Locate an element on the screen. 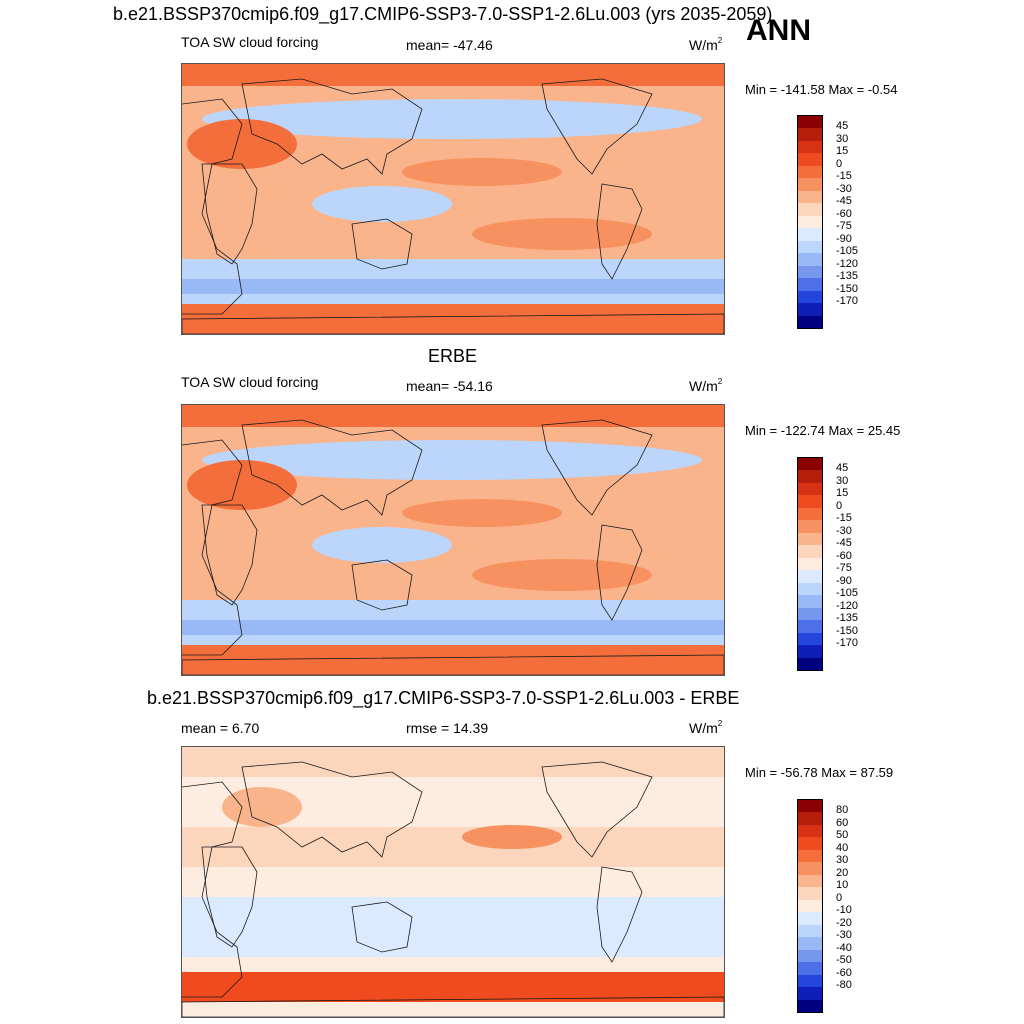 The width and height of the screenshot is (1024, 1024). colorbar-tick-label: -20 is located at coordinates (844, 922).